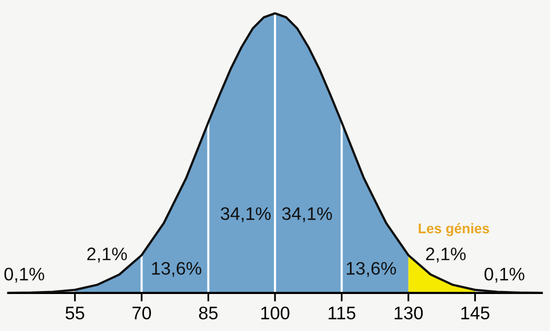 The height and width of the screenshot is (331, 550). I want to click on x-tick-label: 145, so click(475, 313).